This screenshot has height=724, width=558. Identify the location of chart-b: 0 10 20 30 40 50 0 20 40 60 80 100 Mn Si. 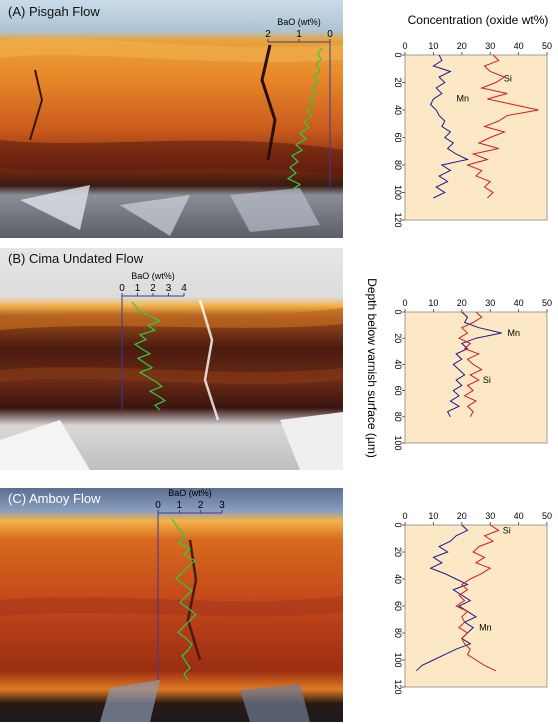
(472, 374).